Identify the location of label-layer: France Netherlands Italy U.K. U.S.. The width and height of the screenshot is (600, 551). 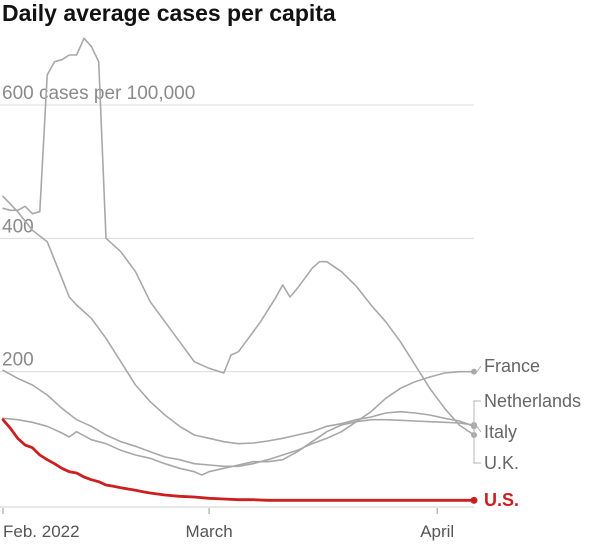
(527, 433).